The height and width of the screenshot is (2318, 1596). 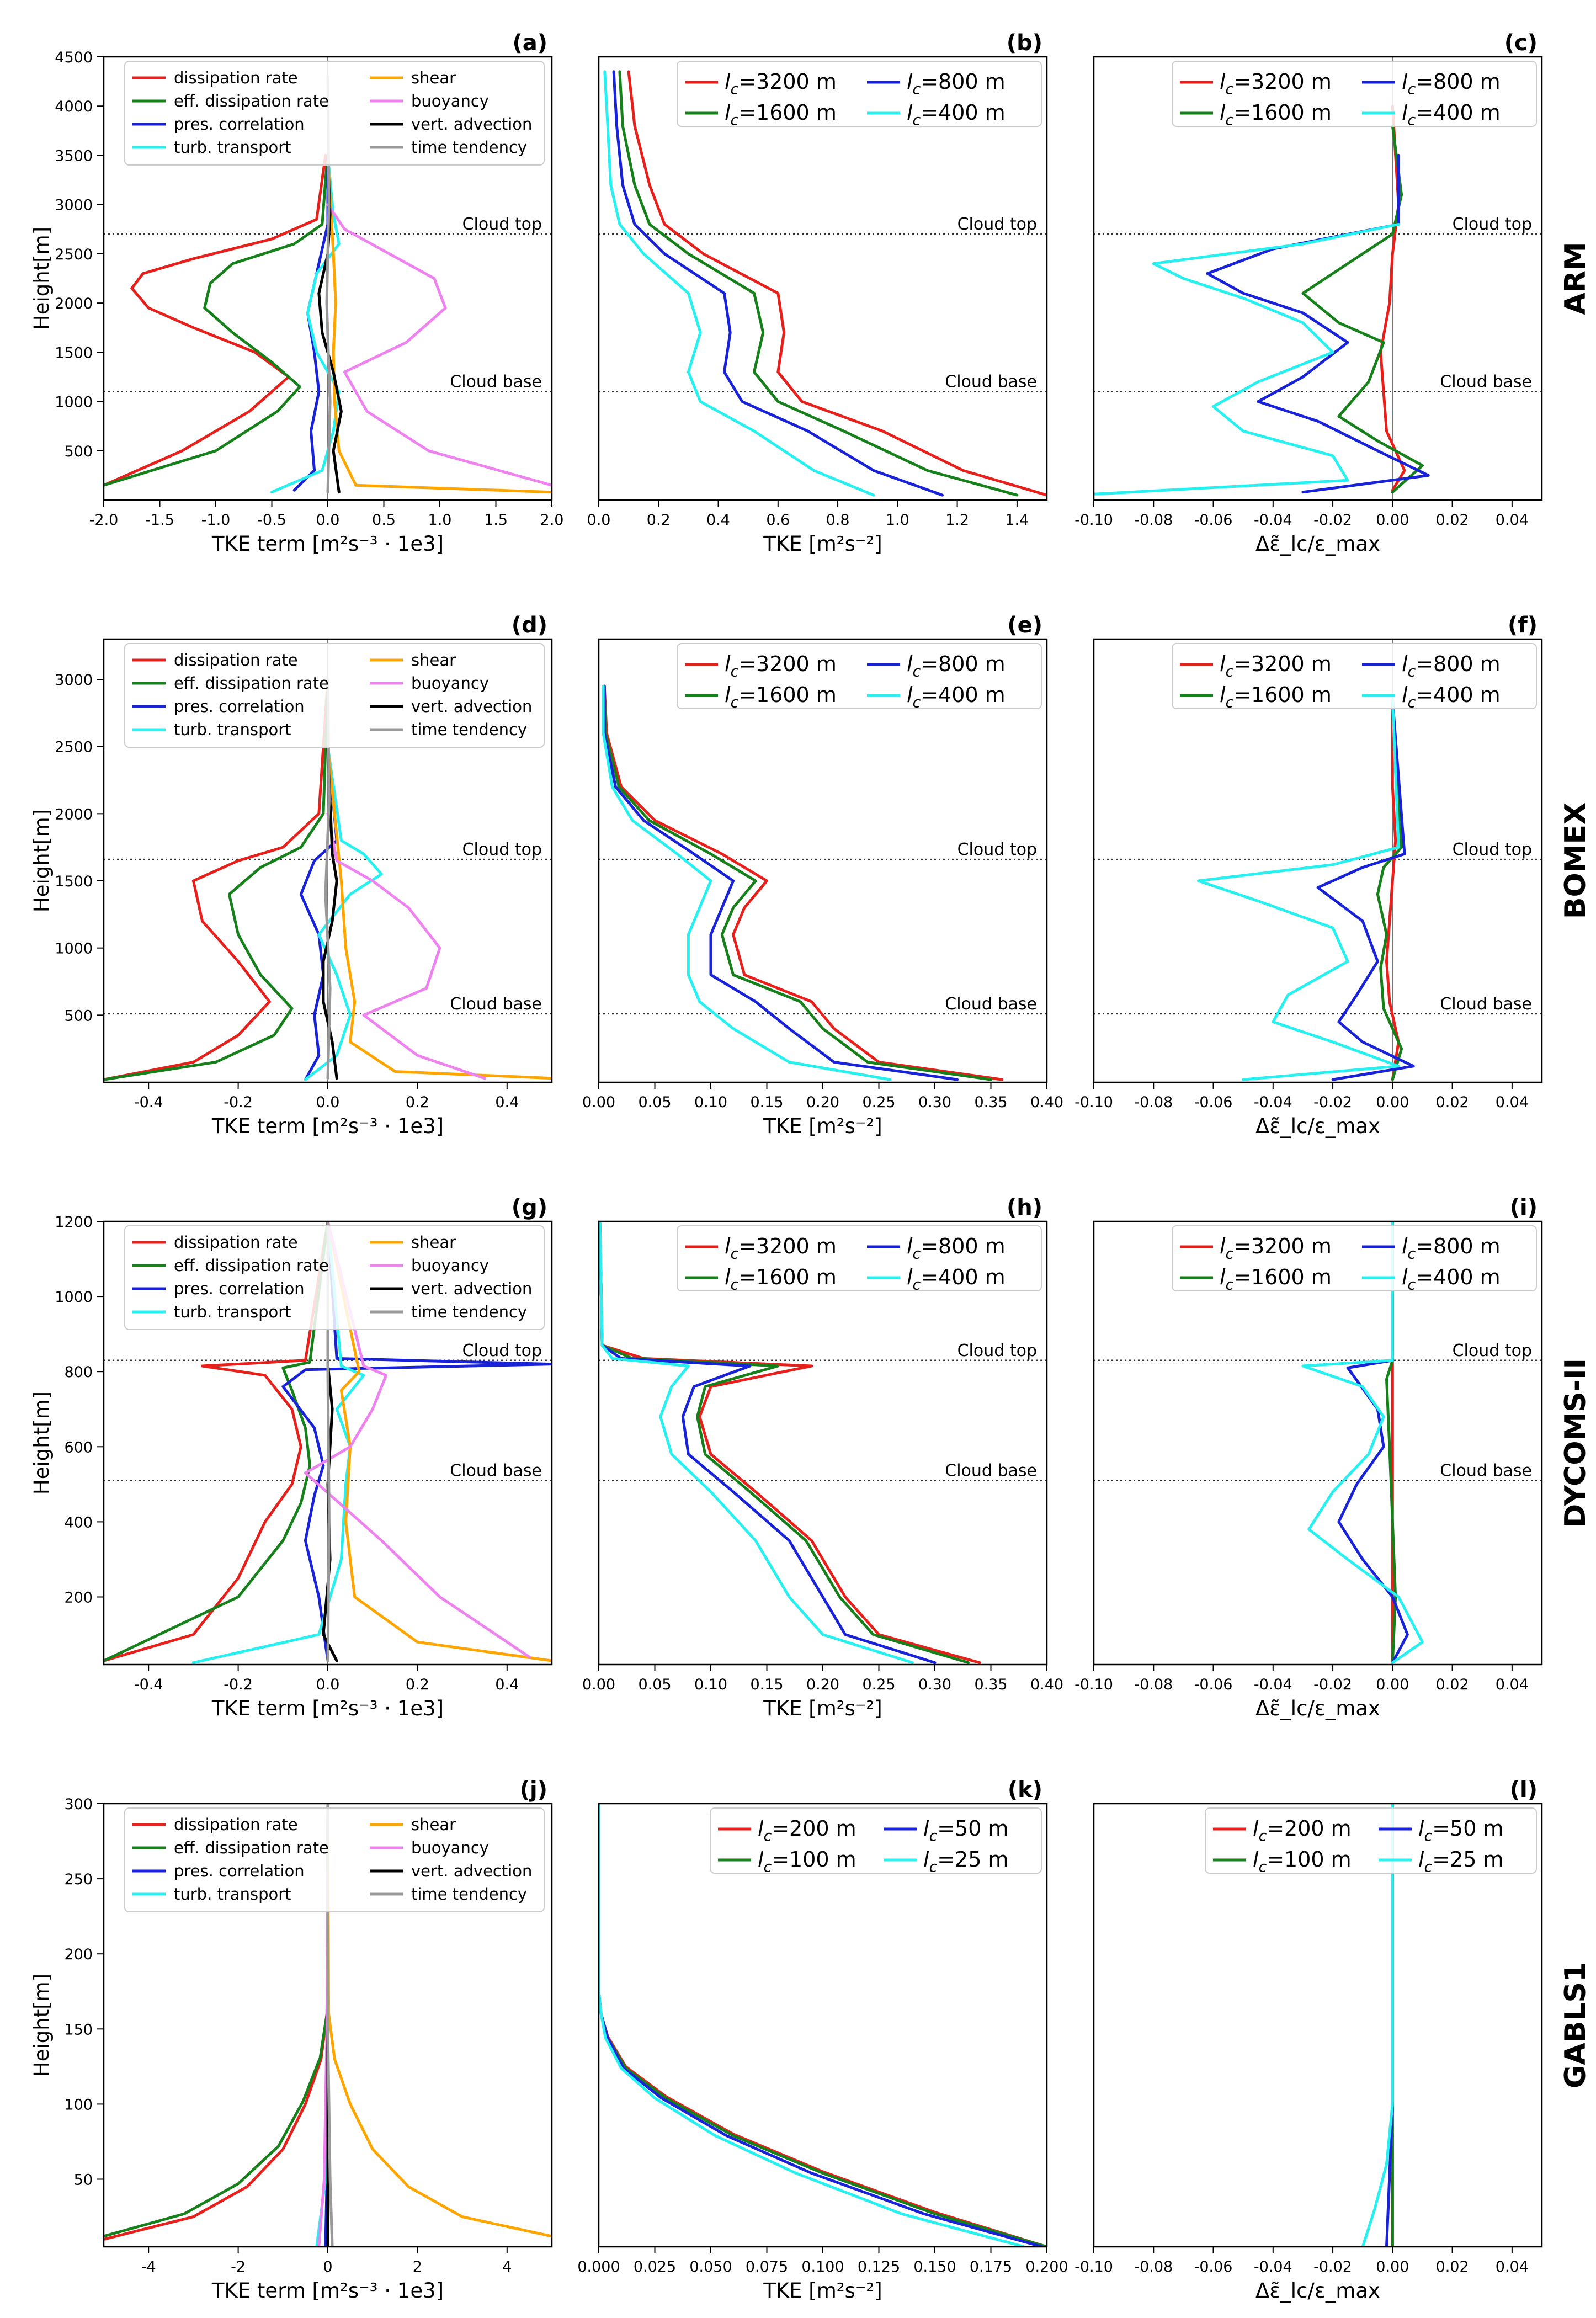 What do you see at coordinates (148, 2267) in the screenshot?
I see `x-tick-label: -4` at bounding box center [148, 2267].